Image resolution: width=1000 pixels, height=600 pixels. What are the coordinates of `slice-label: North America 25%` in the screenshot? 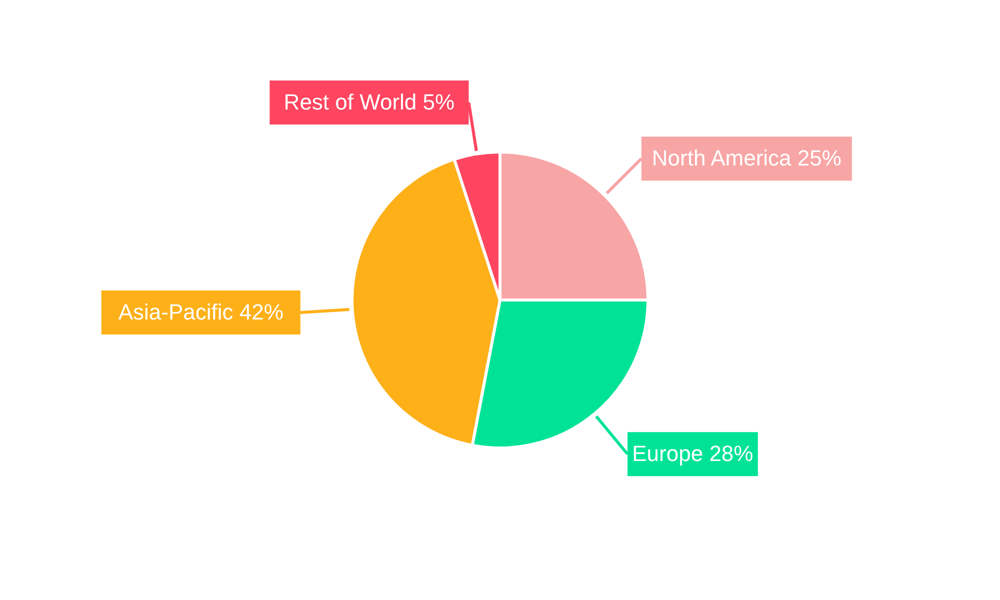 It's located at (747, 158).